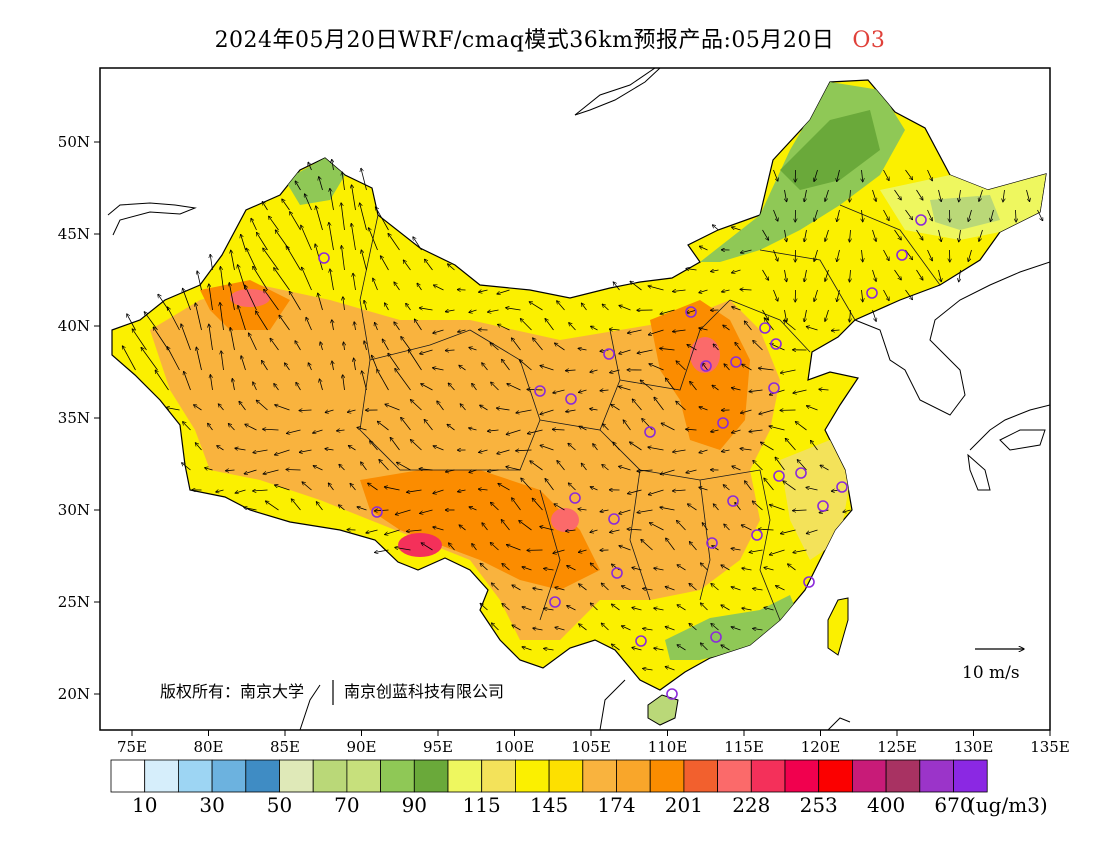 The image size is (1100, 850). What do you see at coordinates (549, 805) in the screenshot?
I see `legend-tick-label: 145` at bounding box center [549, 805].